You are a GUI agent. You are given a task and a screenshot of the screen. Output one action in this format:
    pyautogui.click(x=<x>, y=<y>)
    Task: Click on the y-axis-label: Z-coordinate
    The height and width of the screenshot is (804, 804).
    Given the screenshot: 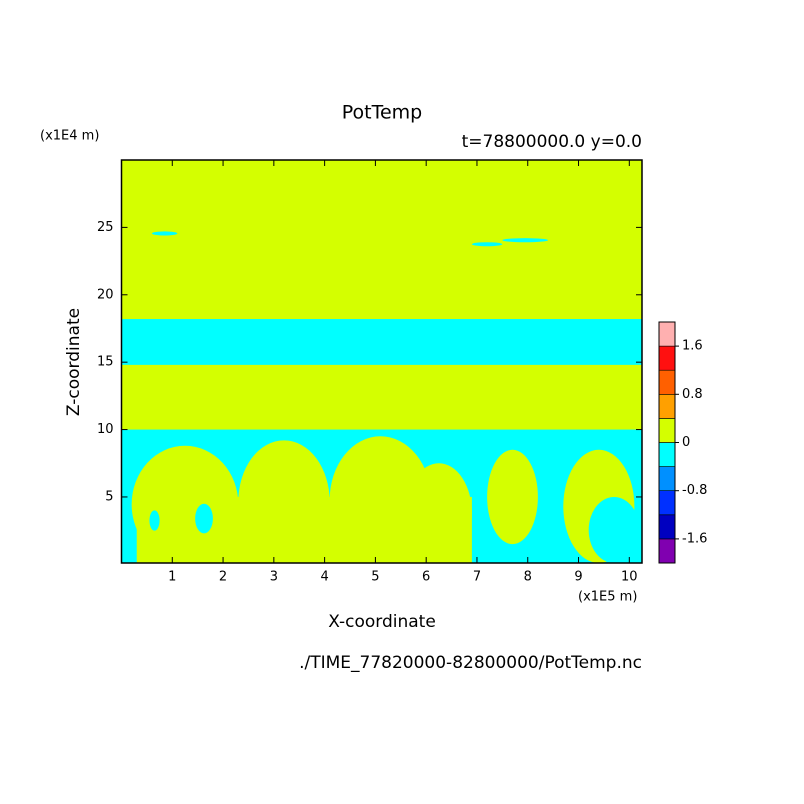 What is the action you would take?
    pyautogui.click(x=74, y=362)
    